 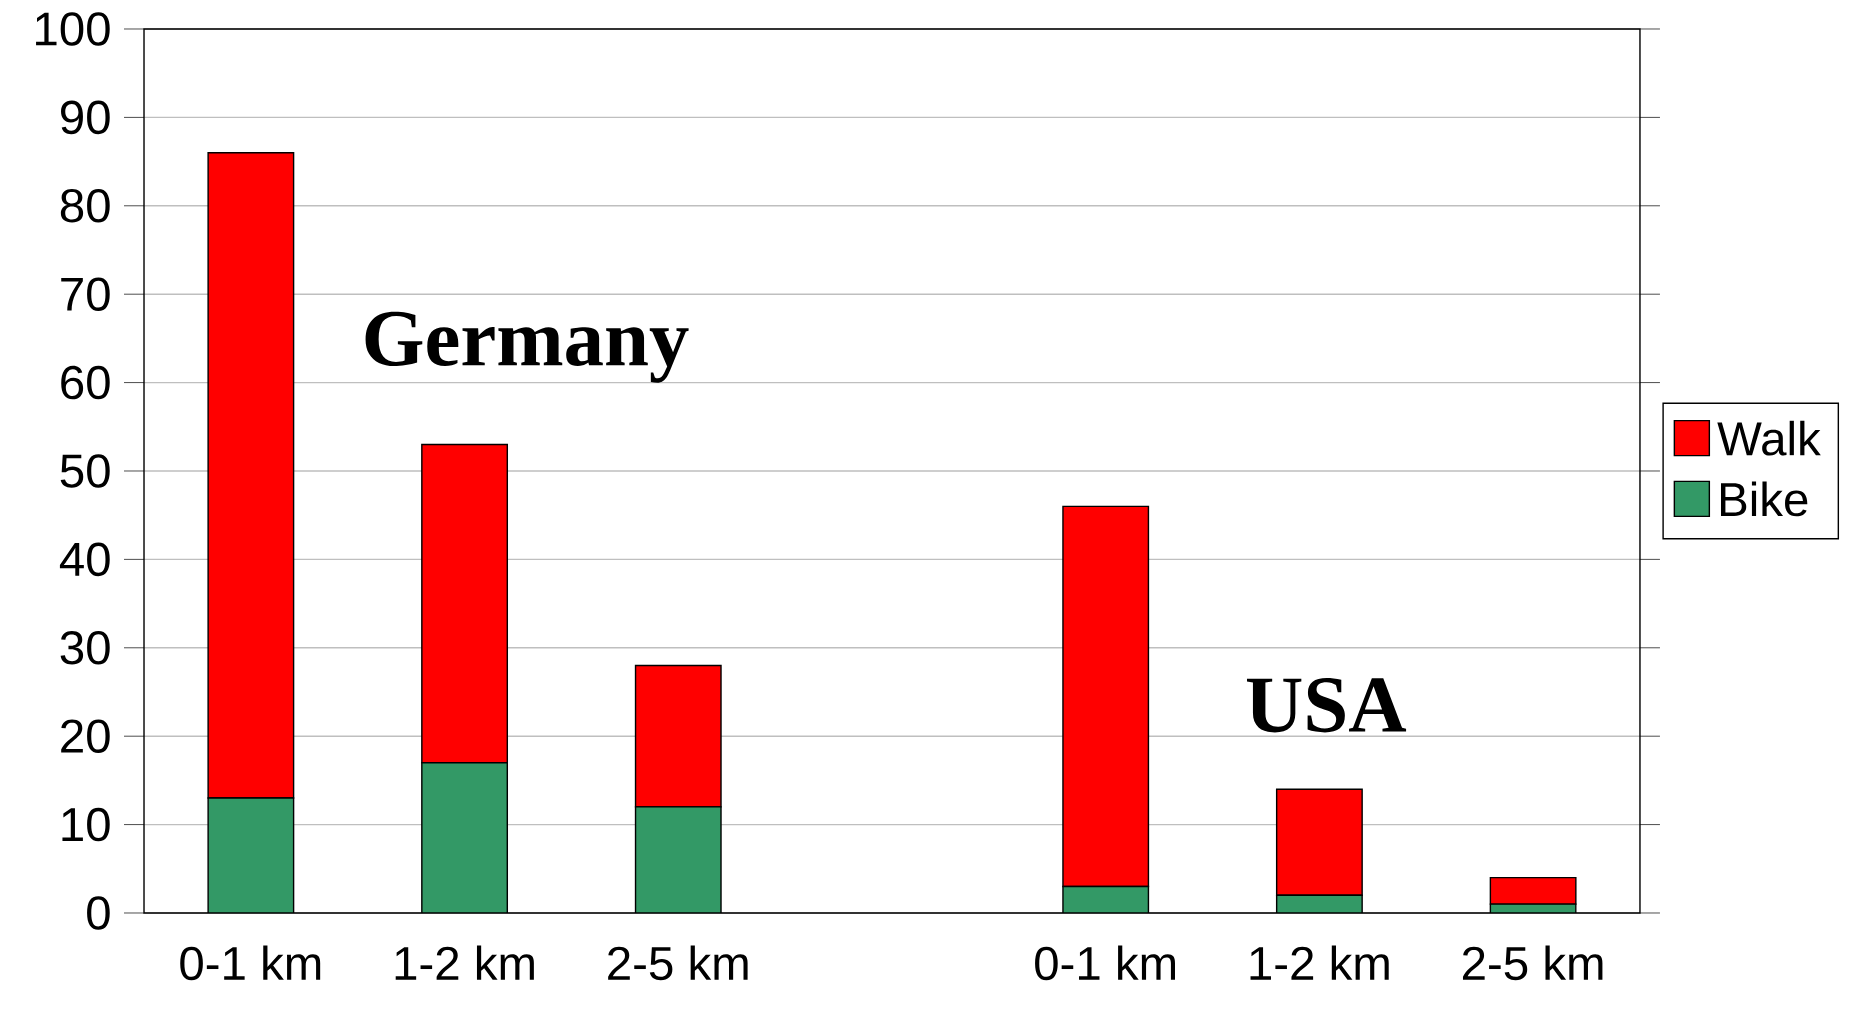 I want to click on y-tick-label: 70, so click(x=85, y=294).